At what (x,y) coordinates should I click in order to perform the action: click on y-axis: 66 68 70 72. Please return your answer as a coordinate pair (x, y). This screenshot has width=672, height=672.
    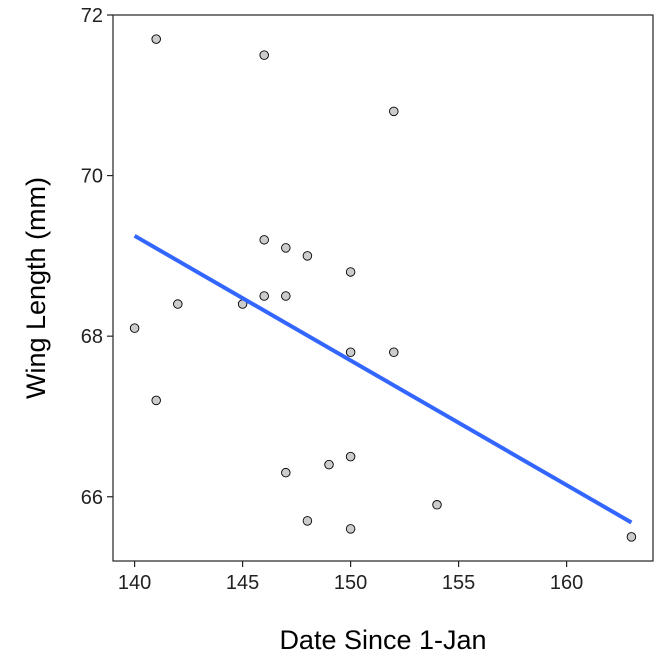
    Looking at the image, I should click on (97, 257).